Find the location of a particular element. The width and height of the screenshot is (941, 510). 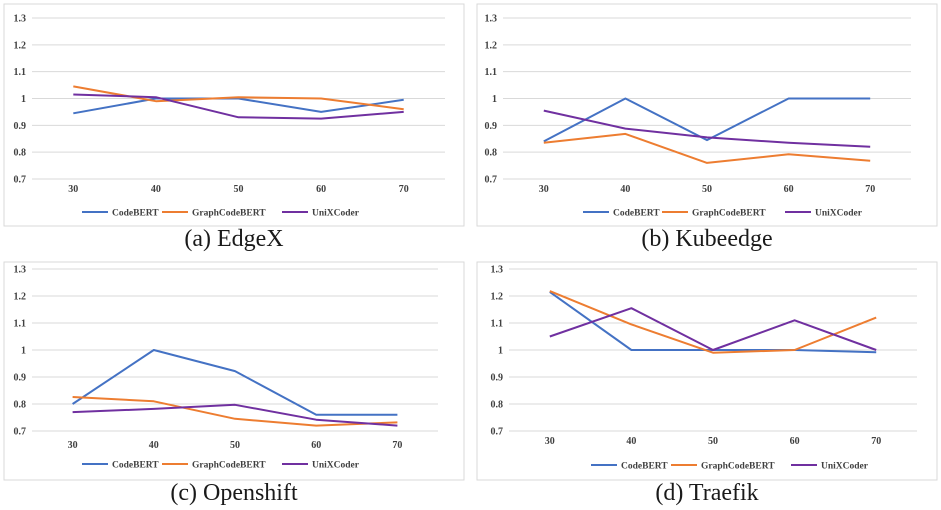

chart-caption: (c) Openshift is located at coordinates (234, 493).